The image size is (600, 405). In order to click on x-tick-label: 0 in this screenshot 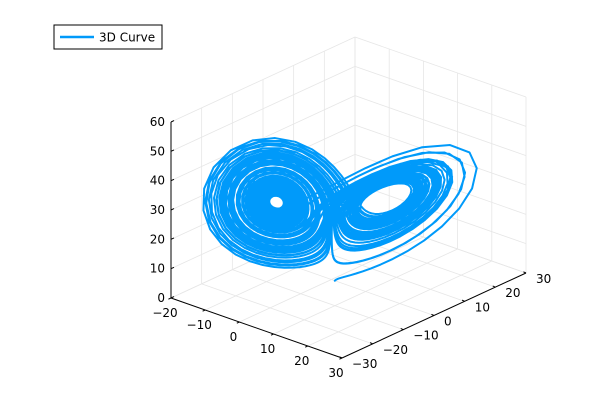, I will do `click(234, 337)`.